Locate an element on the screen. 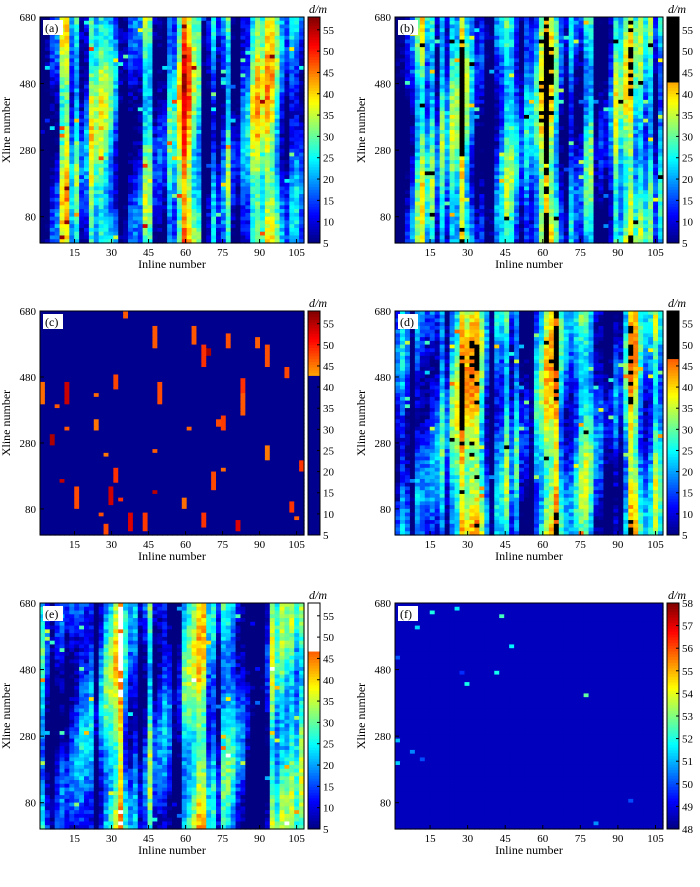 Image resolution: width=700 pixels, height=887 pixels. x-tick-label: 45 is located at coordinates (149, 253).